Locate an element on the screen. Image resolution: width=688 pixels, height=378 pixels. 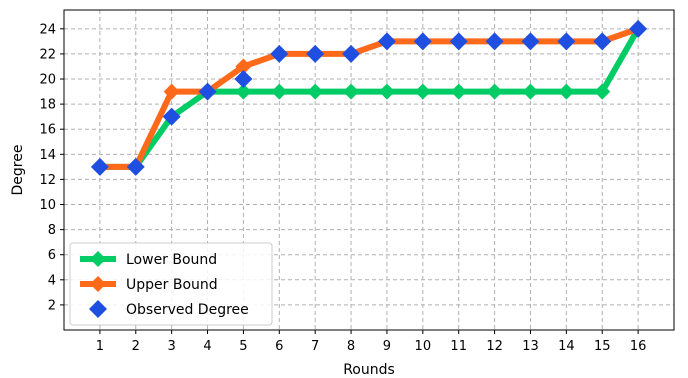
x-tick-label: 12 is located at coordinates (494, 346).